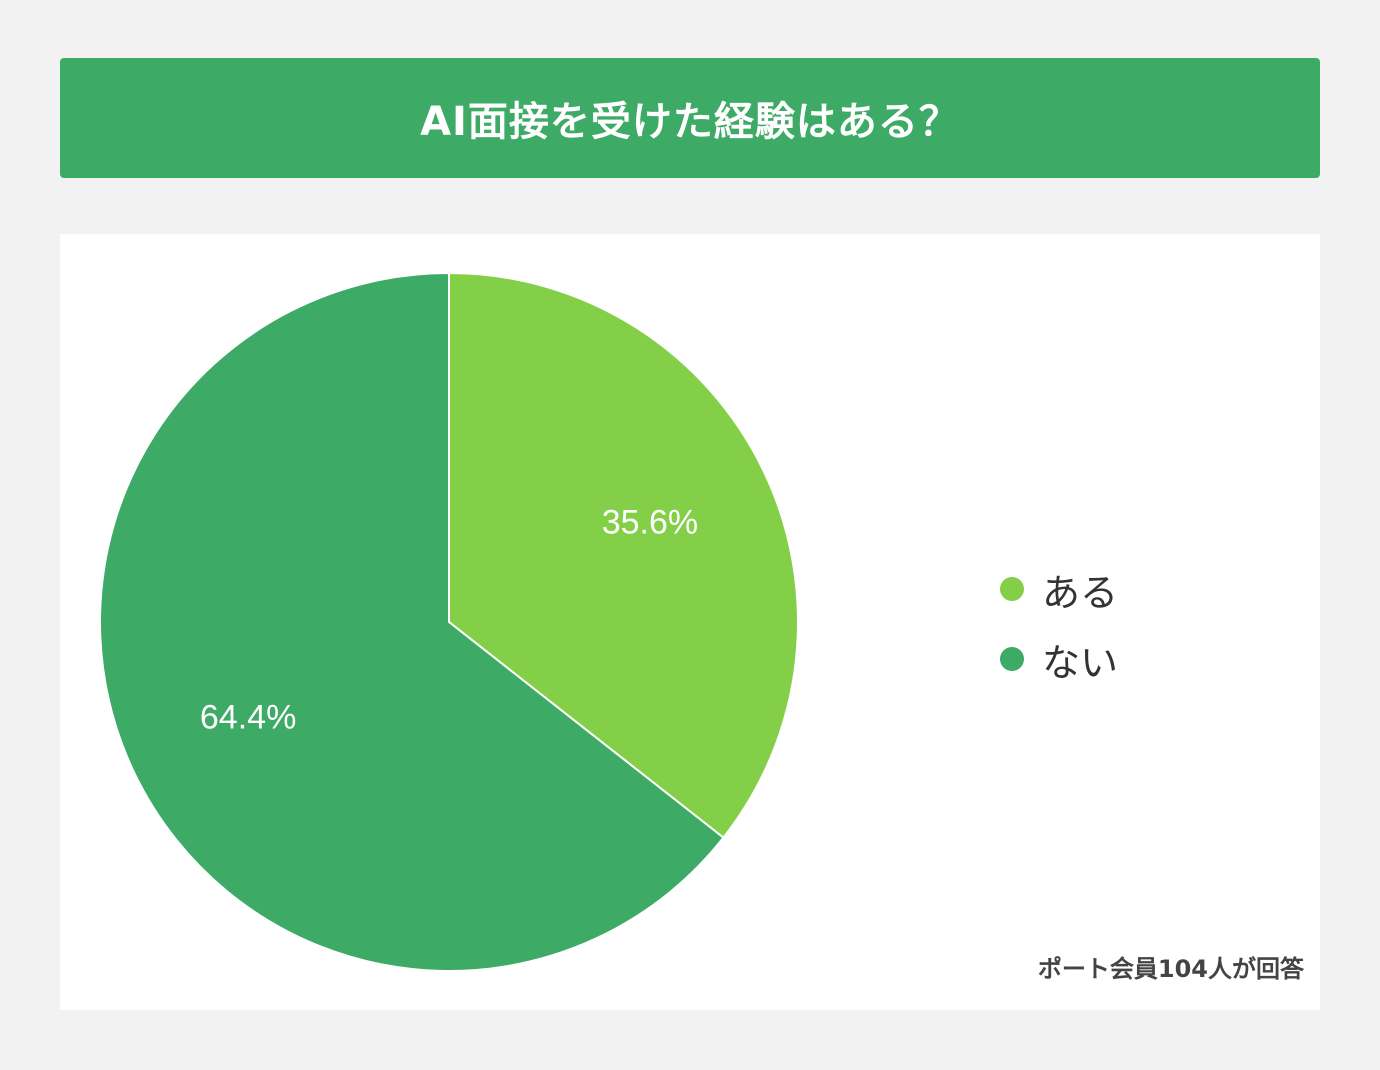  I want to click on slice-label-aru: 35.6%, so click(650, 522).